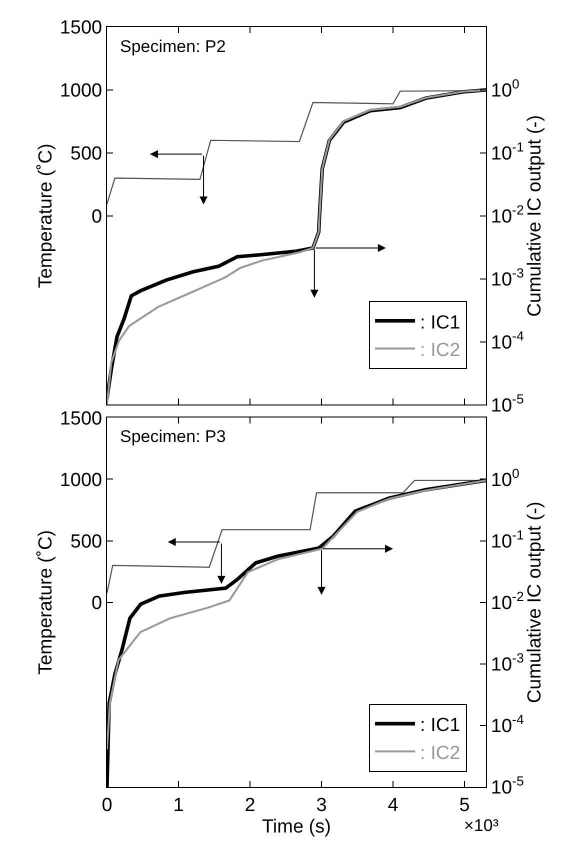 The height and width of the screenshot is (856, 577). Describe the element at coordinates (250, 805) in the screenshot. I see `x-tick-label: 2` at that location.